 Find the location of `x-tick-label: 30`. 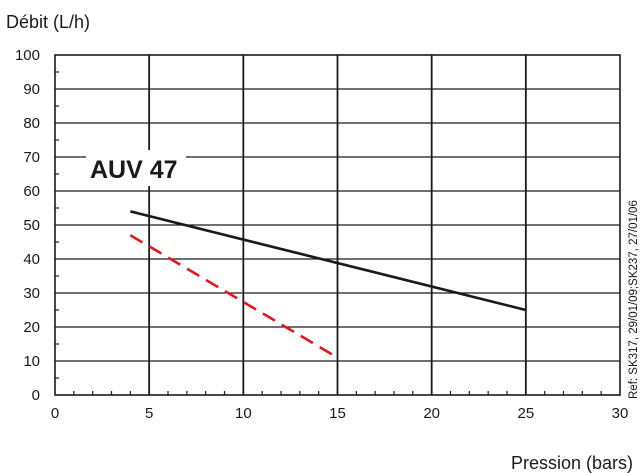

x-tick-label: 30 is located at coordinates (620, 413).